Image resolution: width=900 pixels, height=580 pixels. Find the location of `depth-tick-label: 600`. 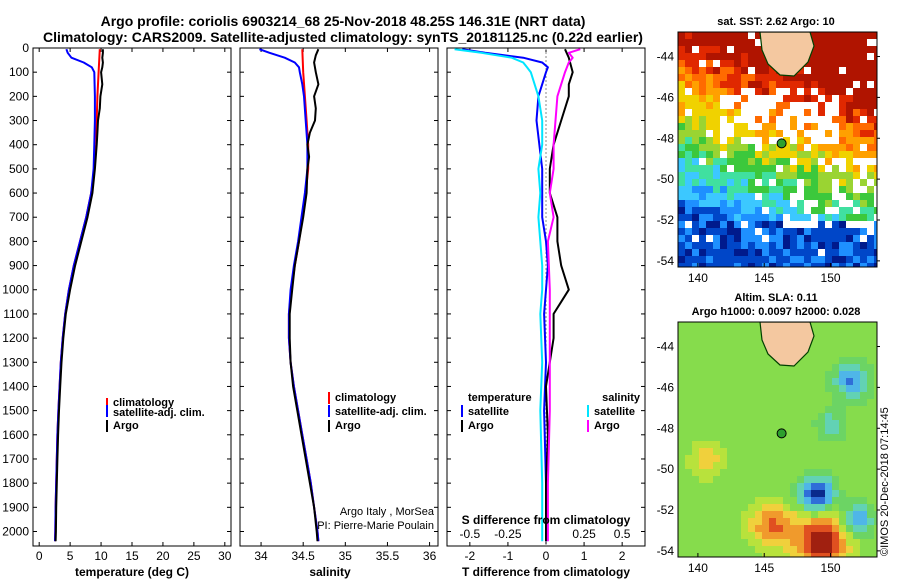

depth-tick-label: 600 is located at coordinates (19, 193).